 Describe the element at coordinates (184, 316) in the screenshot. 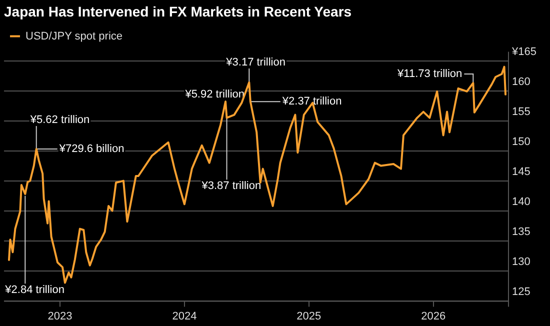

I see `x-tick-label: 2024` at that location.